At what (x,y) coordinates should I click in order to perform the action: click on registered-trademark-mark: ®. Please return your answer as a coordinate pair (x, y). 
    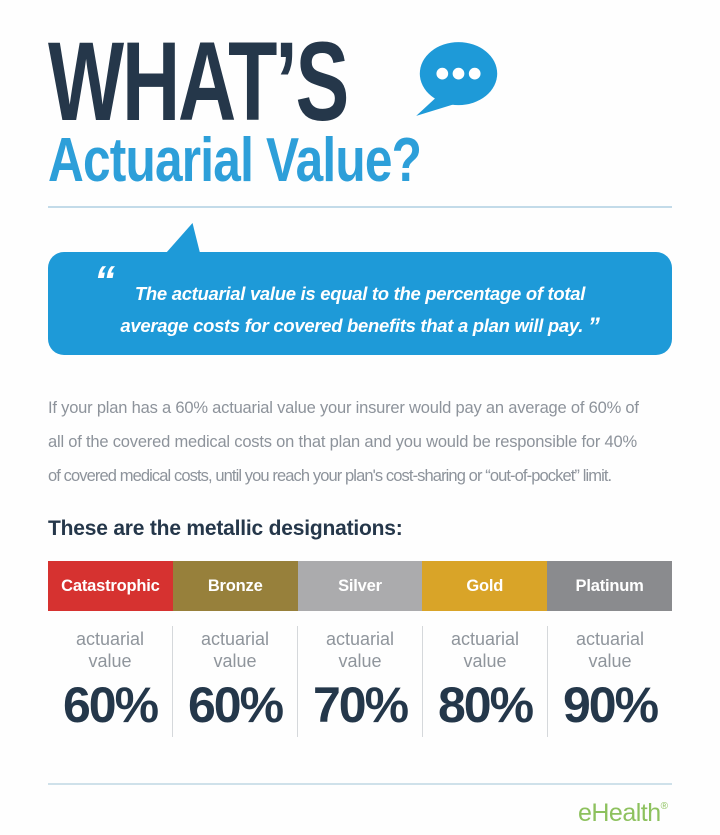
    Looking at the image, I should click on (664, 806).